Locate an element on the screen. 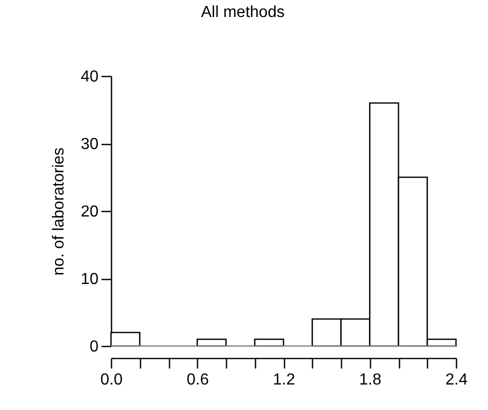 Image resolution: width=488 pixels, height=410 pixels. x-tick-label: 2.4 is located at coordinates (456, 380).